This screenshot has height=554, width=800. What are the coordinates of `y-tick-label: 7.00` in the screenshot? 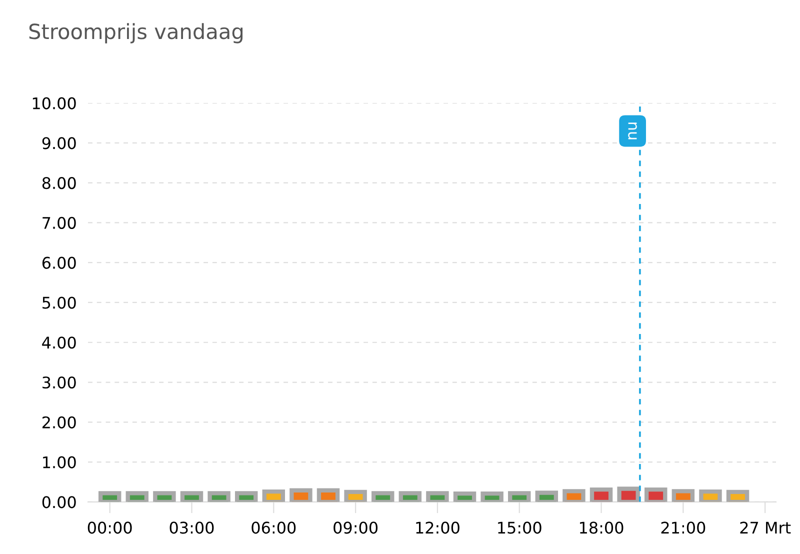 It's located at (59, 223).